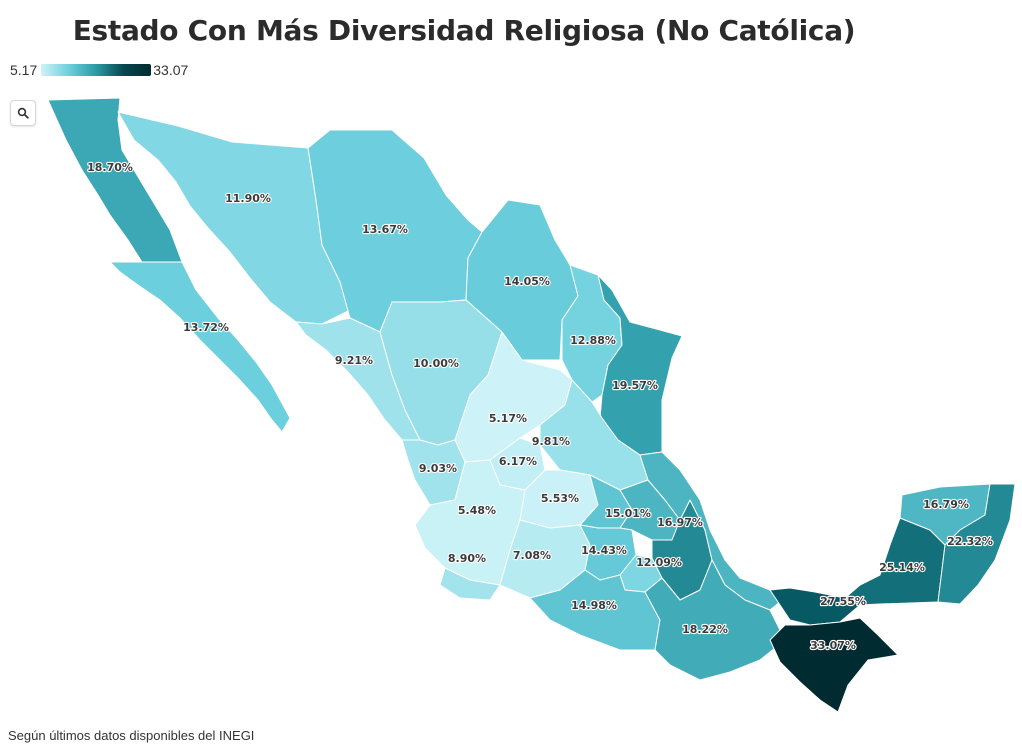  I want to click on state-value-label: 6.17%, so click(518, 461).